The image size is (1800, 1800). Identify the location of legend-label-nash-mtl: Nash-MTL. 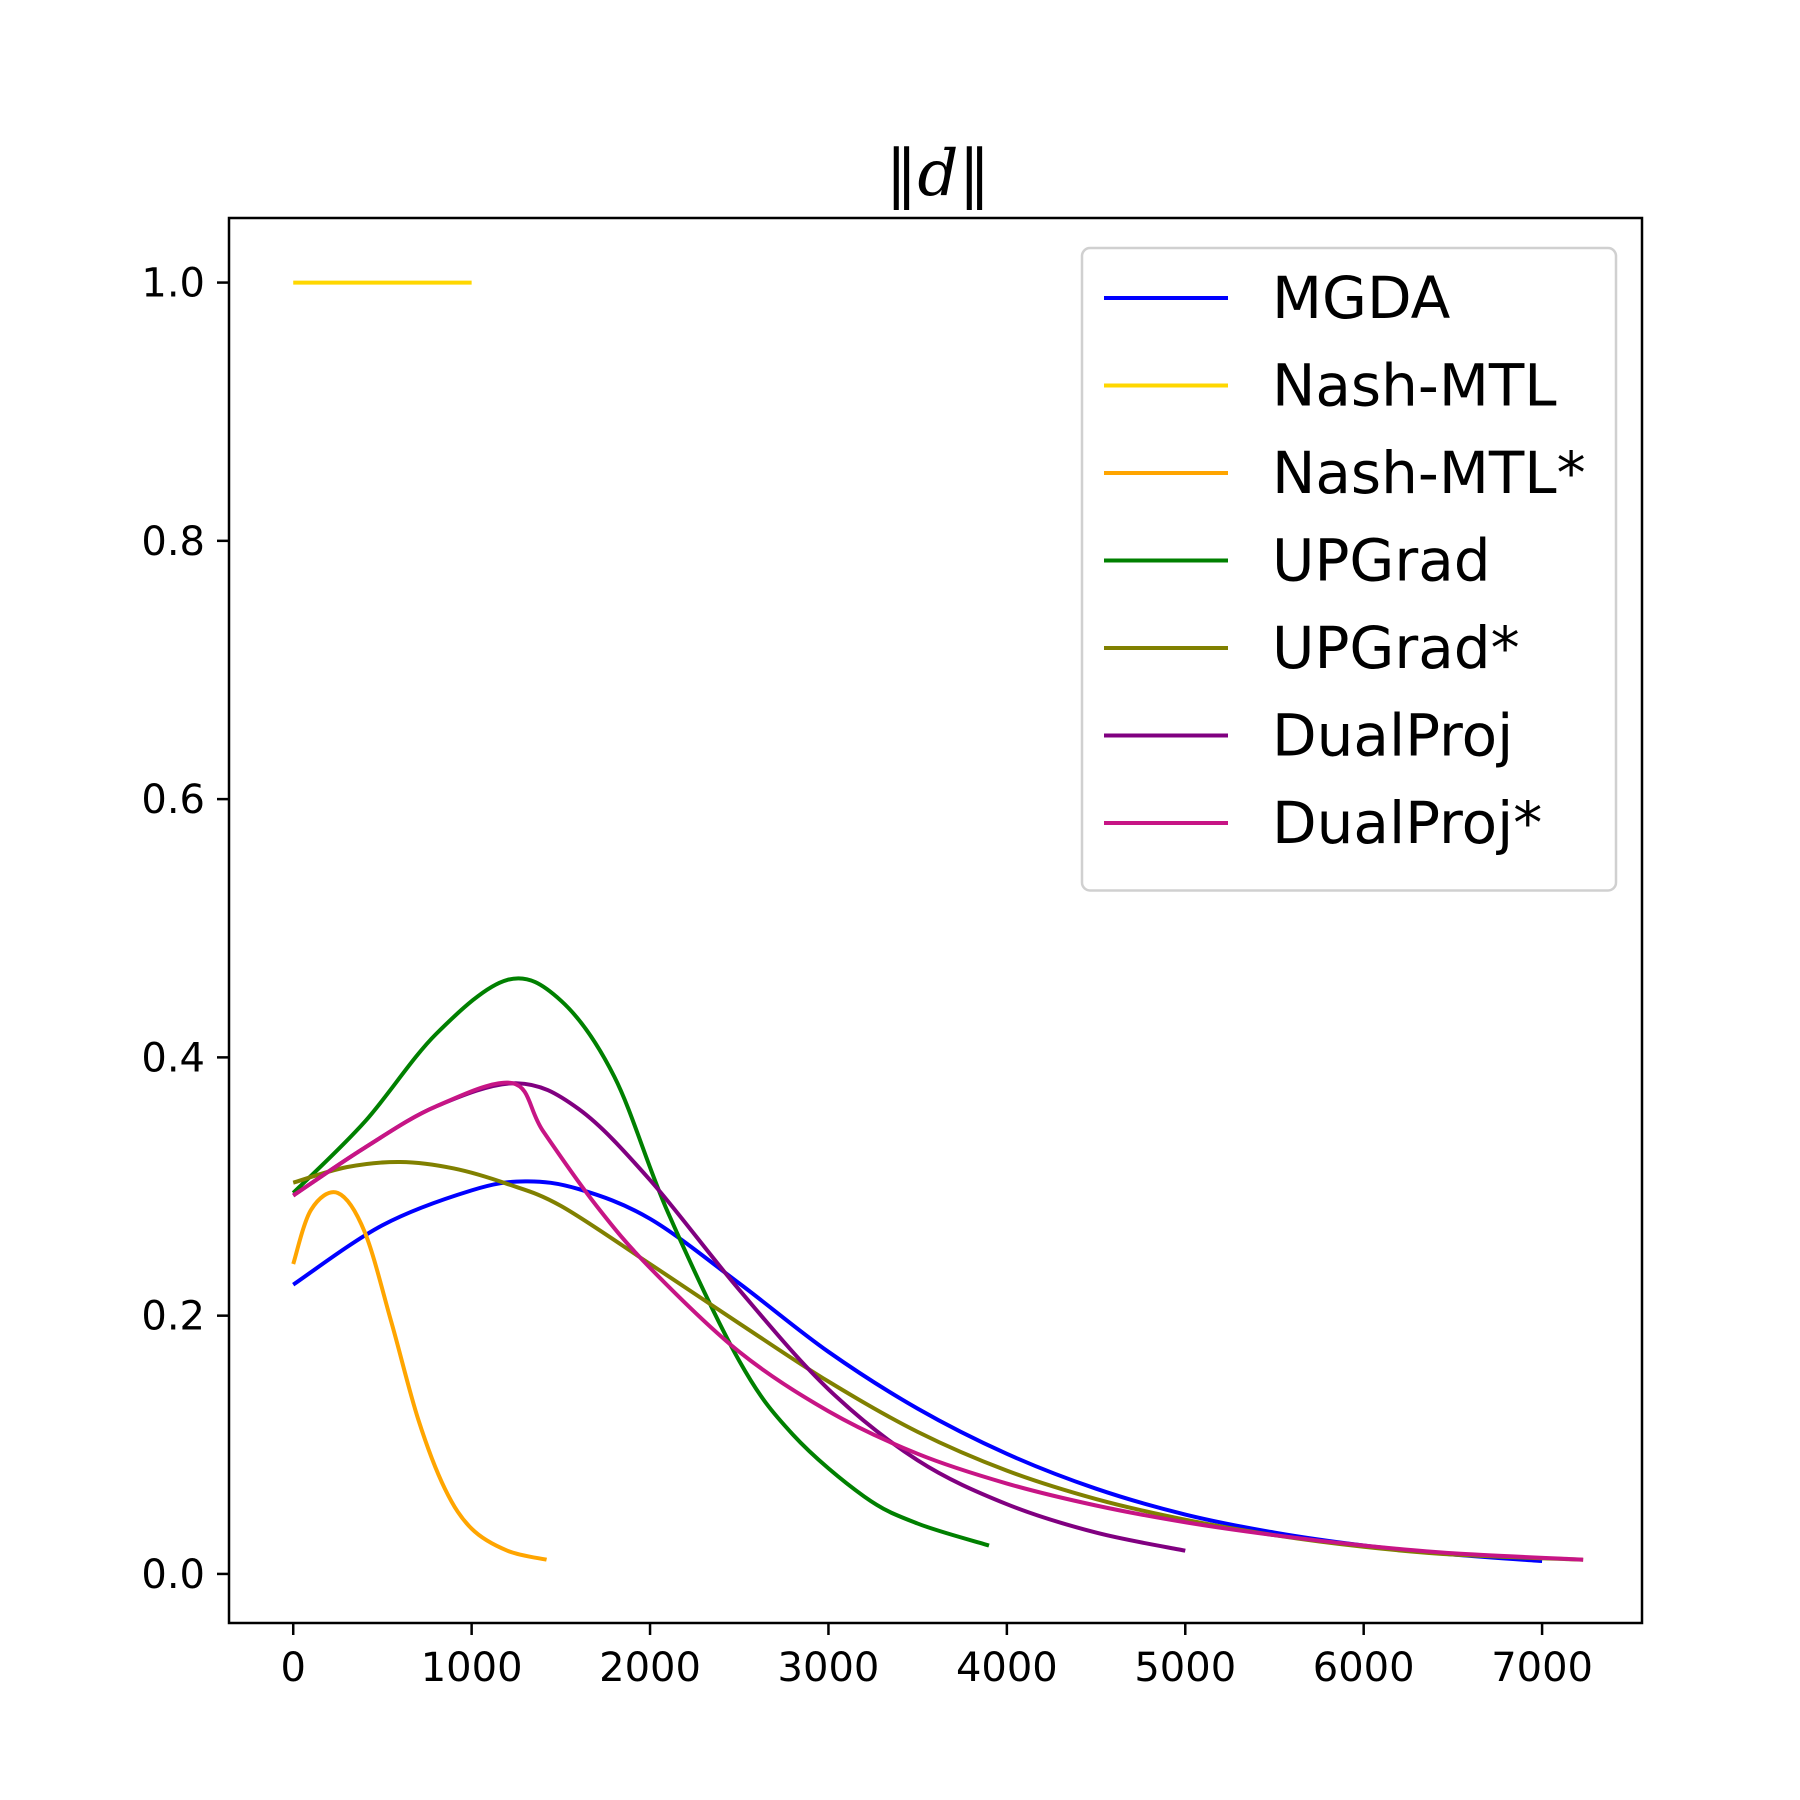
(1414, 386).